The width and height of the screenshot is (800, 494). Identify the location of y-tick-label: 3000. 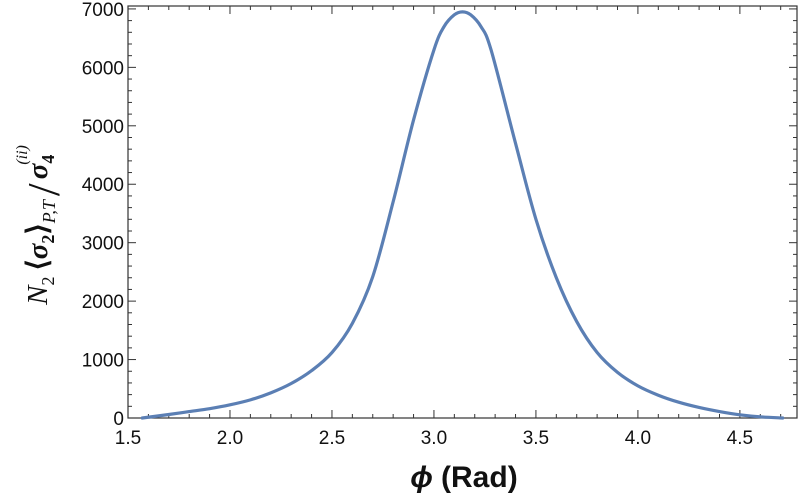
(103, 244).